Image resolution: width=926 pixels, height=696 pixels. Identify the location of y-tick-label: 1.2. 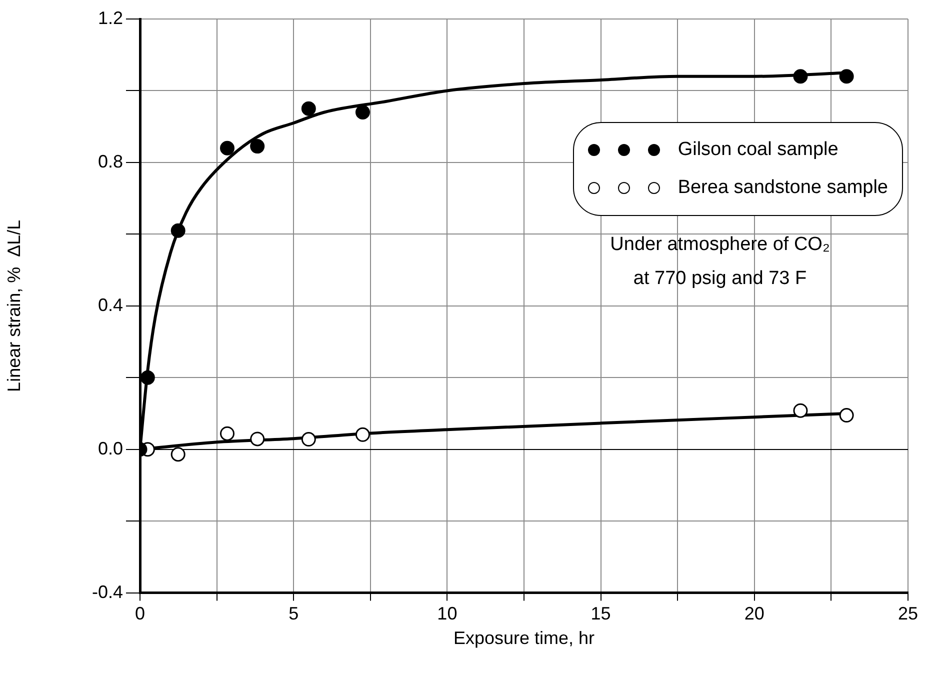
(110, 18).